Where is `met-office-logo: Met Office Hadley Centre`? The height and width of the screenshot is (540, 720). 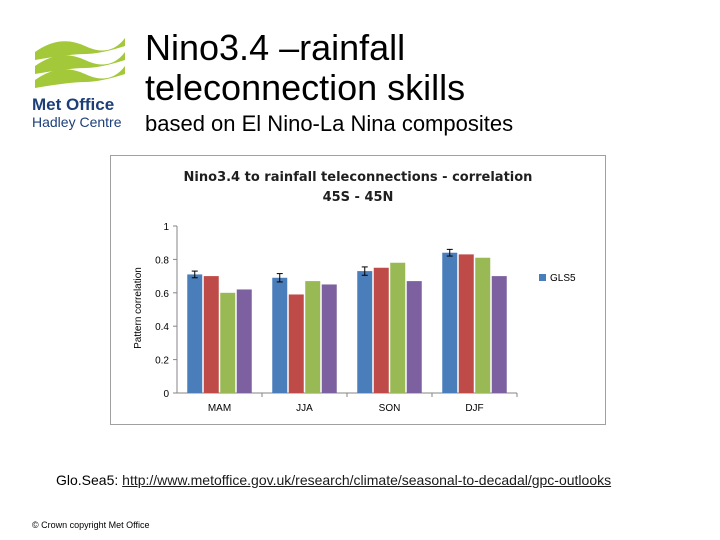 met-office-logo: Met Office Hadley Centre is located at coordinates (80, 82).